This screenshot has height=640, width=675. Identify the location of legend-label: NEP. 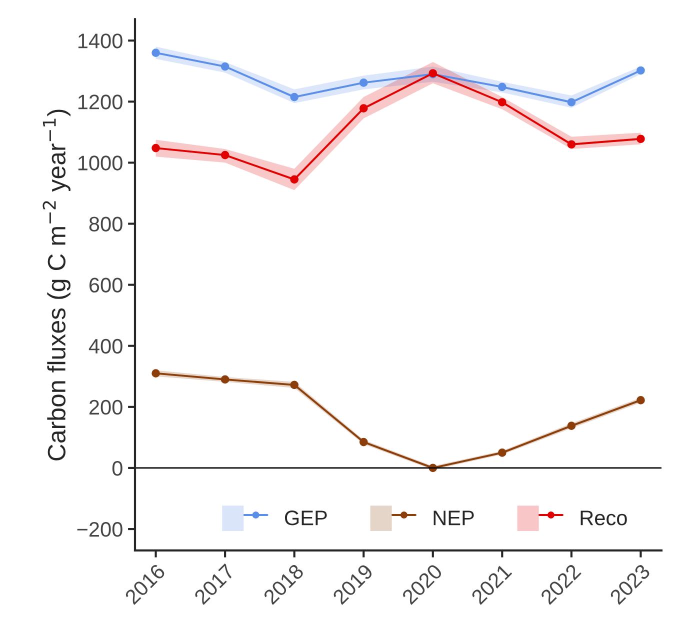
(454, 518).